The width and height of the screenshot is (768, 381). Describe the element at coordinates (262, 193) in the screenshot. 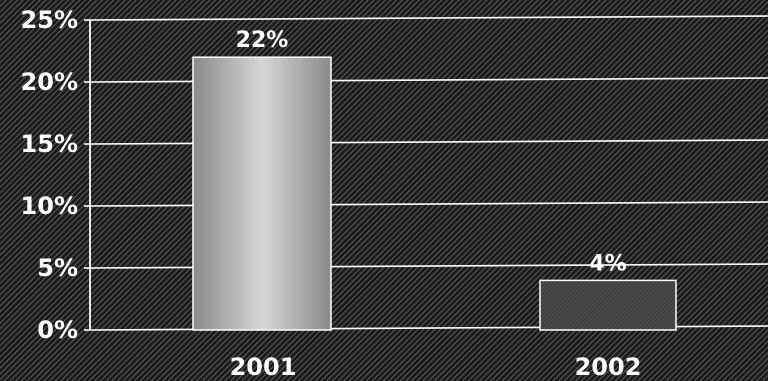

I see `bar-2001` at that location.